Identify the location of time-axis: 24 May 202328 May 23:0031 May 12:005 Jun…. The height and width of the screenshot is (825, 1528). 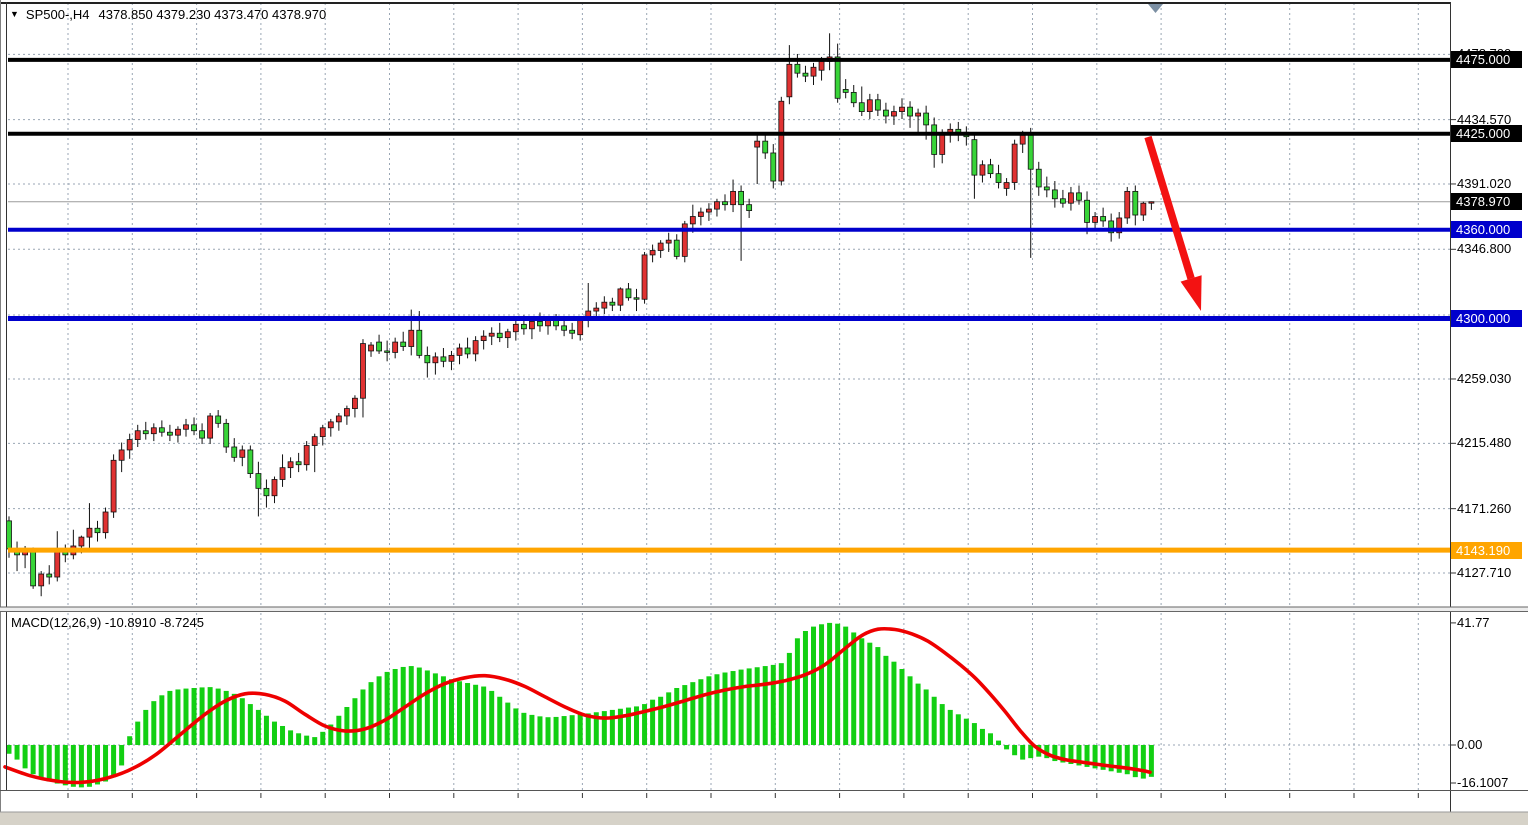
(725, 803).